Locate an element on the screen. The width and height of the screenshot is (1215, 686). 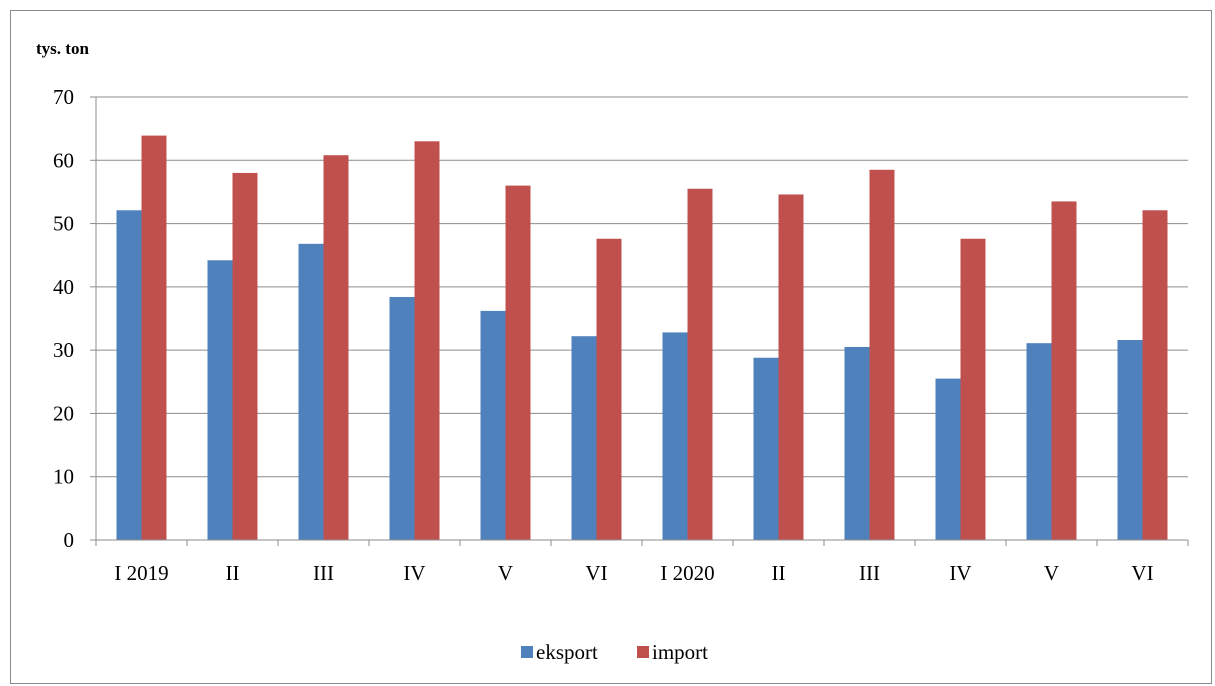
y-tick-labels: 0 10 20 30 40 50 60 70 is located at coordinates (63, 318).